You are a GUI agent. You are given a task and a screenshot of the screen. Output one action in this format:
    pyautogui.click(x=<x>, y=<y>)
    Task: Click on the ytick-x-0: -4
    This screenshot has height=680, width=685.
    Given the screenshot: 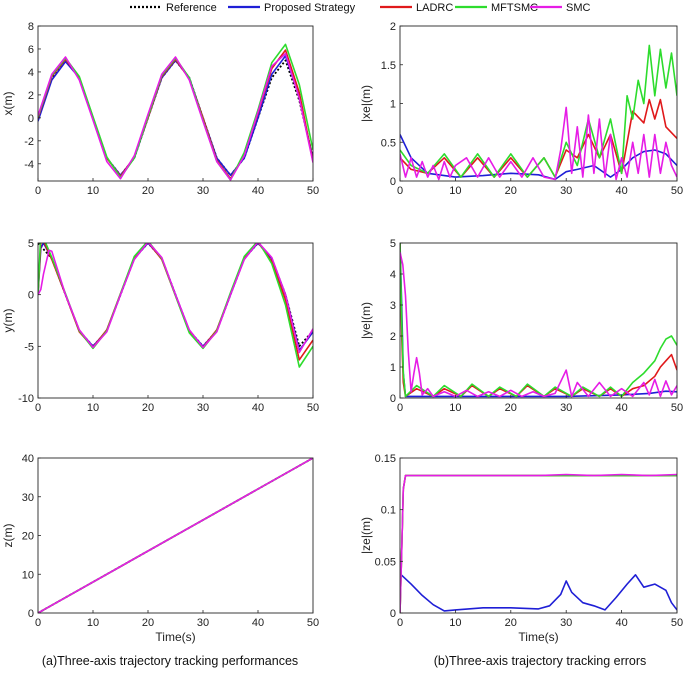 What is the action you would take?
    pyautogui.click(x=29, y=165)
    